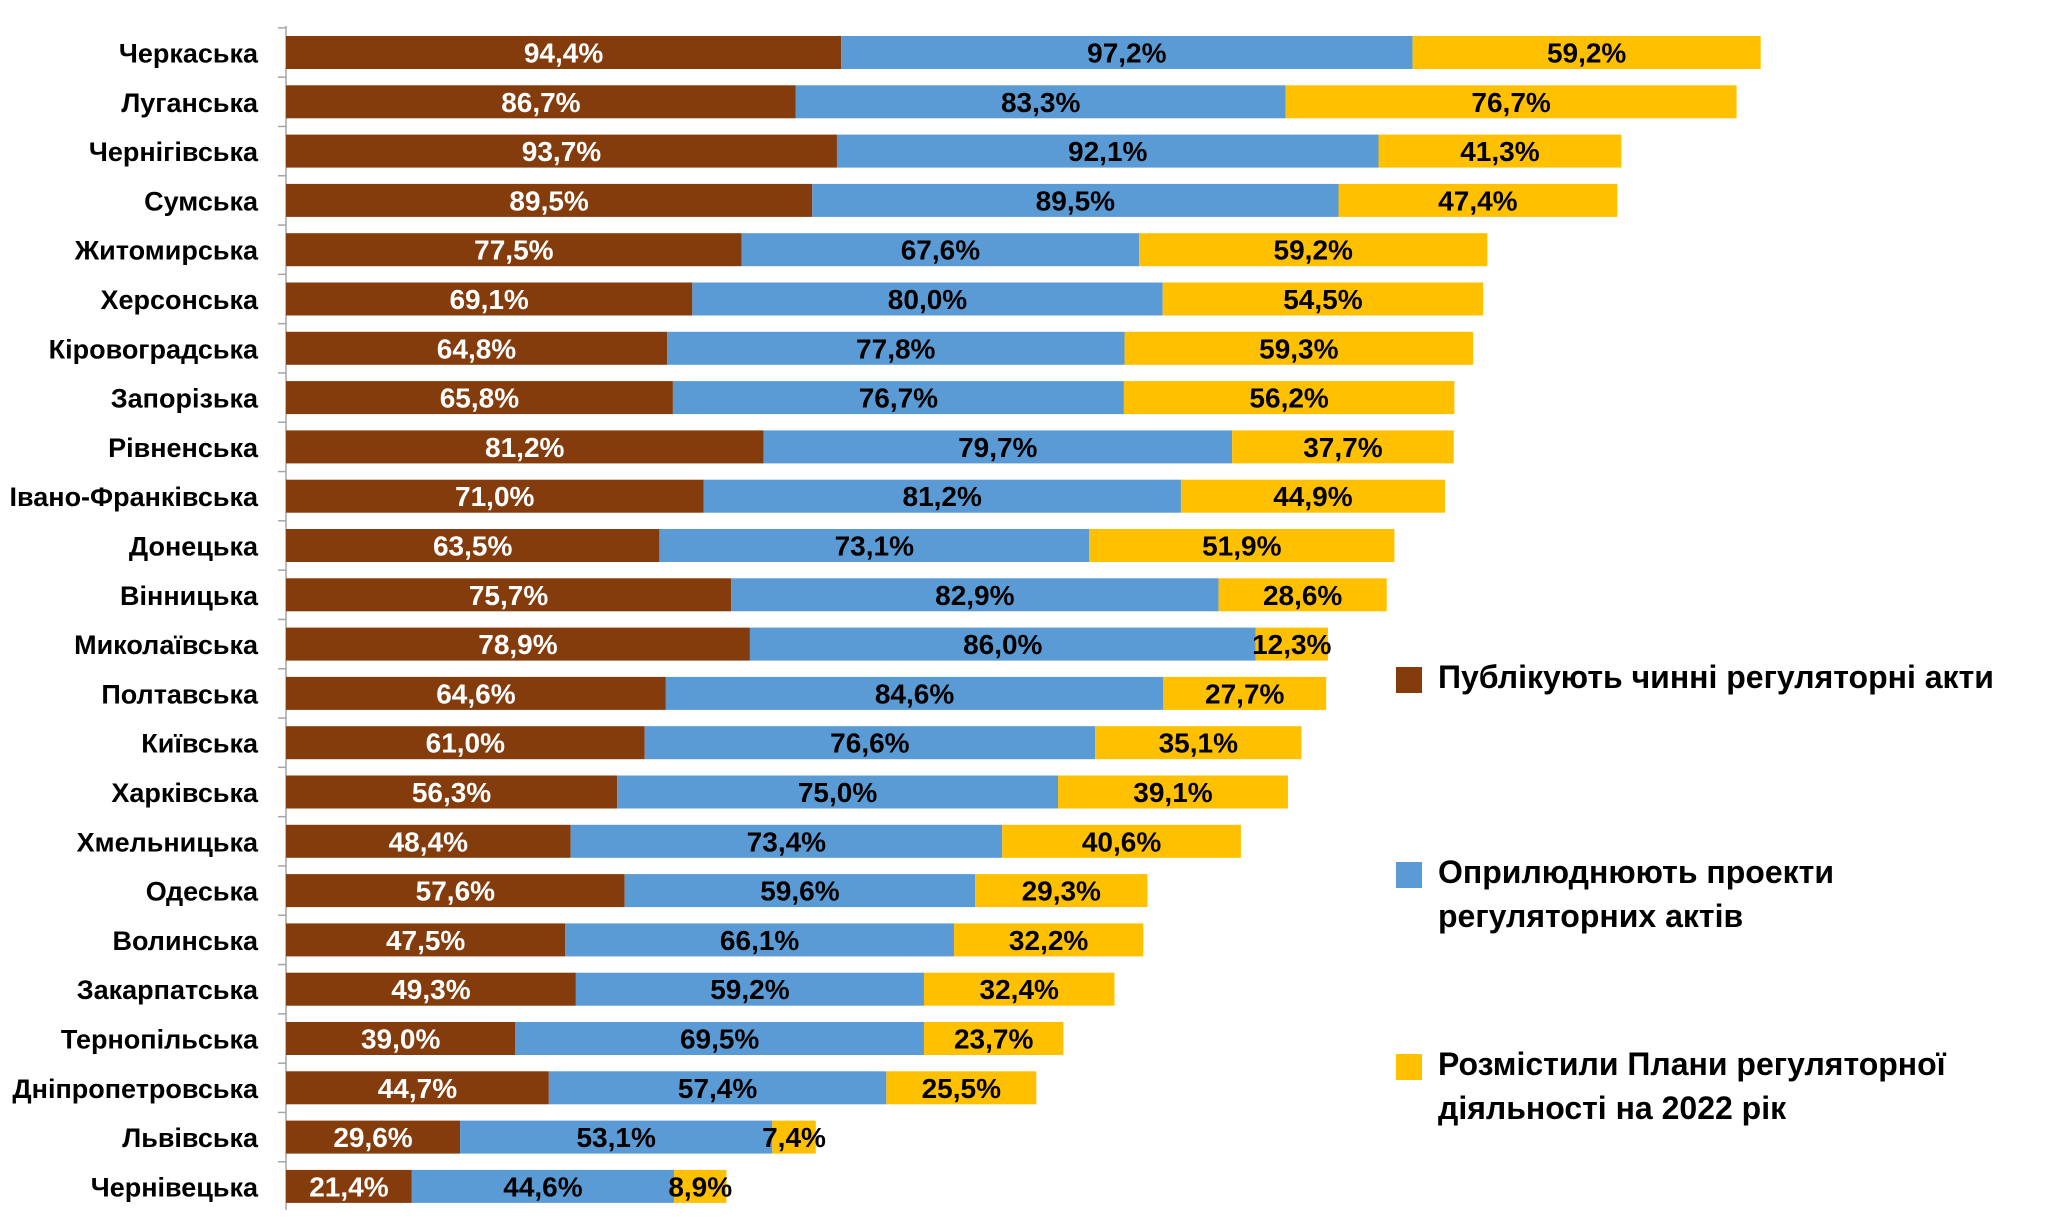 The width and height of the screenshot is (2054, 1219). What do you see at coordinates (166, 251) in the screenshot?
I see `category-label: Житомирська` at bounding box center [166, 251].